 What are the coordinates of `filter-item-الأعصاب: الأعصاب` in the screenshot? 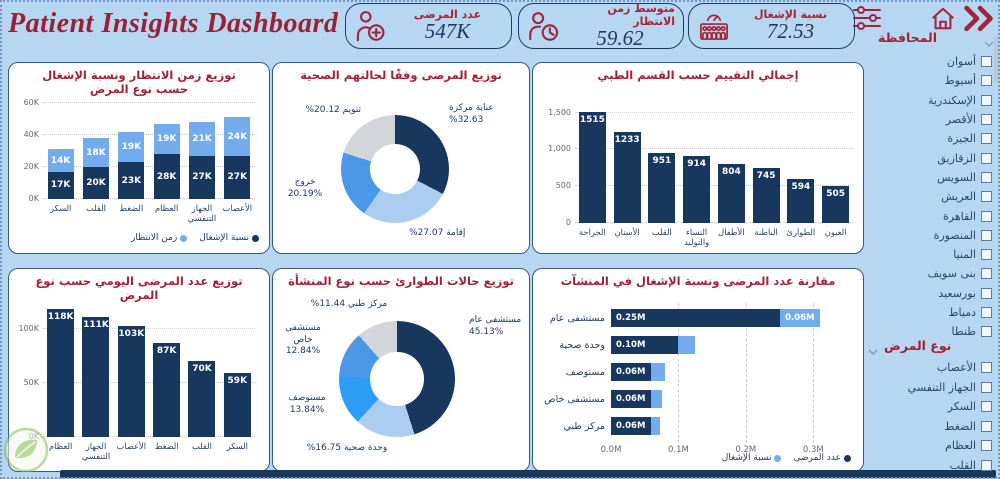 It's located at (931, 368).